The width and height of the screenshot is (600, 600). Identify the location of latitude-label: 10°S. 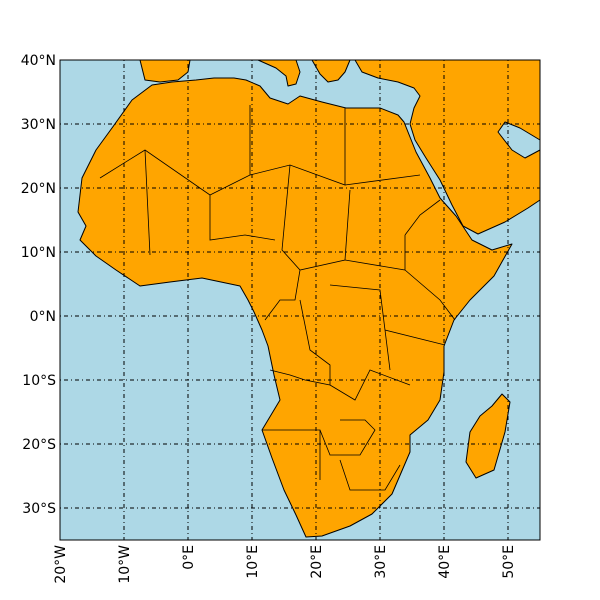
(39, 381).